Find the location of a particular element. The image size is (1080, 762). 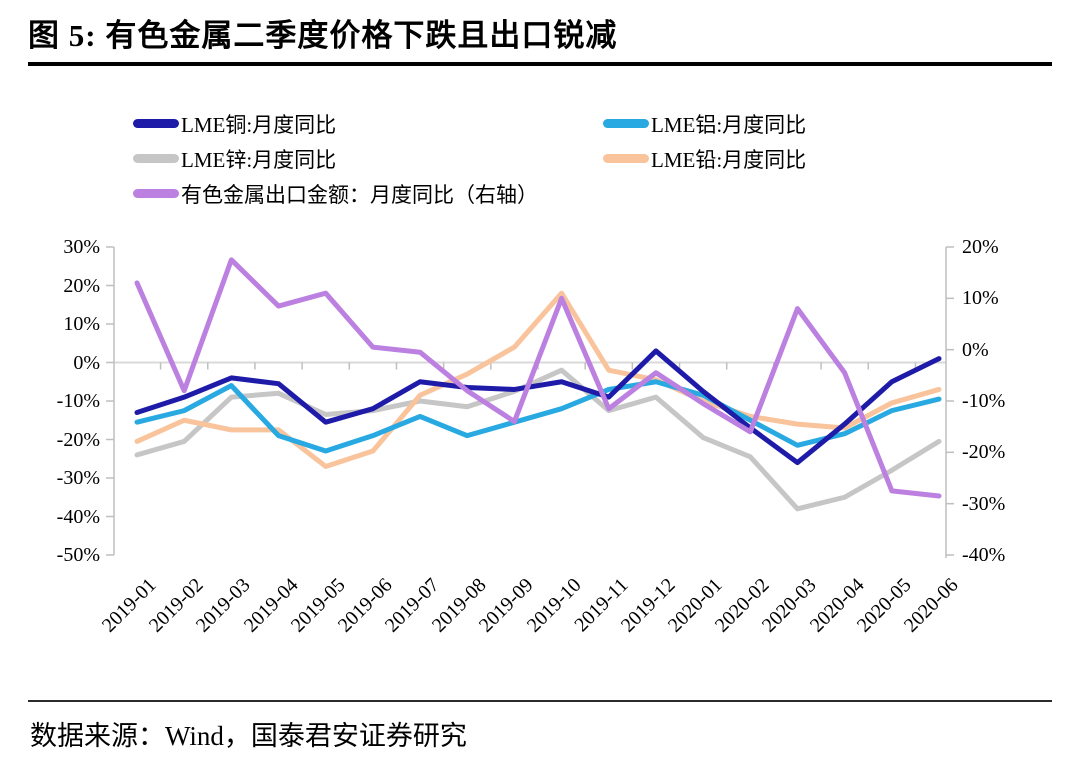

legend-label: 有色金属出口金额：月度同比（右轴） is located at coordinates (359, 194).